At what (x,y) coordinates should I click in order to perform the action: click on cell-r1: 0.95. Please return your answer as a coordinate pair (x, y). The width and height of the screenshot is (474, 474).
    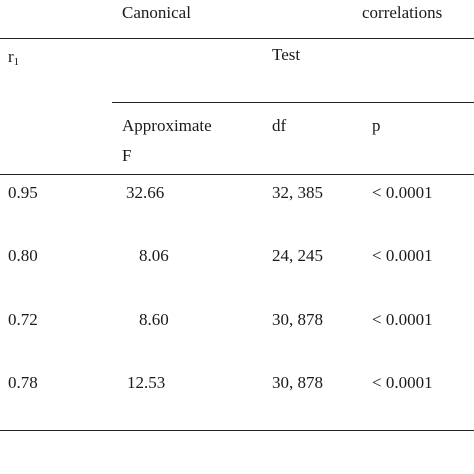
    Looking at the image, I should click on (23, 192).